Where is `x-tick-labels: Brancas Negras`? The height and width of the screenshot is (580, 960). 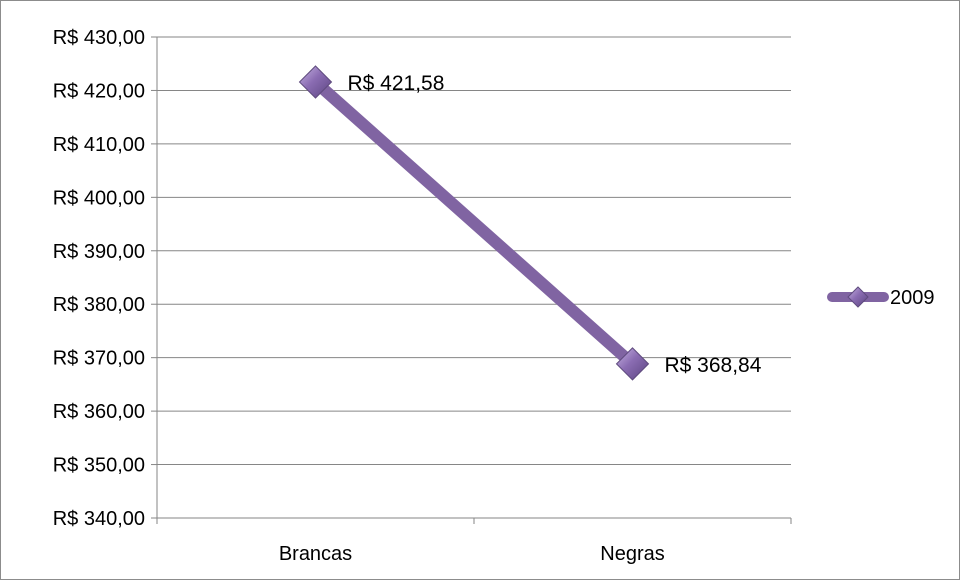
x-tick-labels: Brancas Negras is located at coordinates (472, 554).